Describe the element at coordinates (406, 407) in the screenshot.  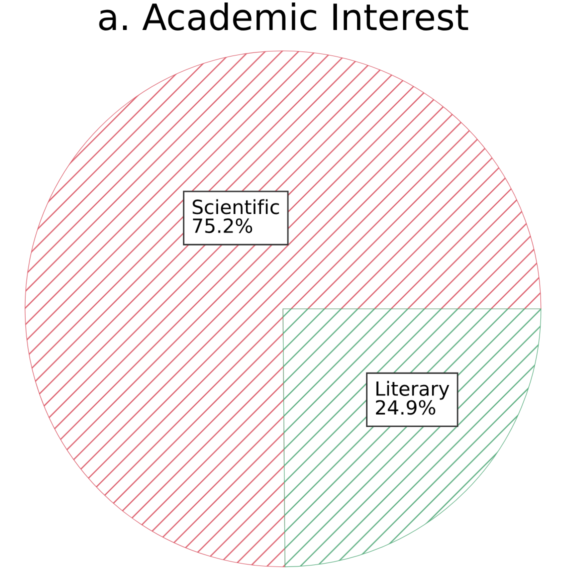
I see `data-label: 24.9%` at that location.